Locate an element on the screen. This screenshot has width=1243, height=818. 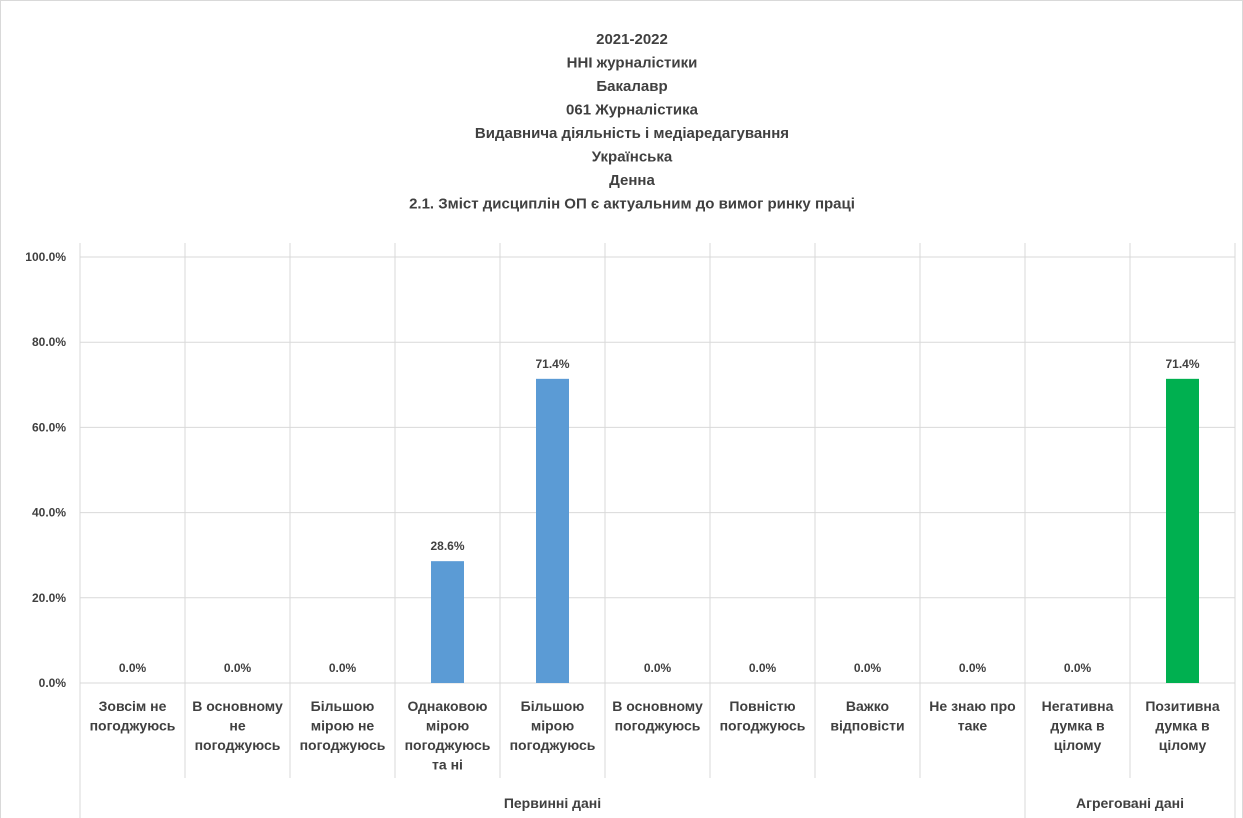
chart-title-line-3: Бакалавр is located at coordinates (631, 86).